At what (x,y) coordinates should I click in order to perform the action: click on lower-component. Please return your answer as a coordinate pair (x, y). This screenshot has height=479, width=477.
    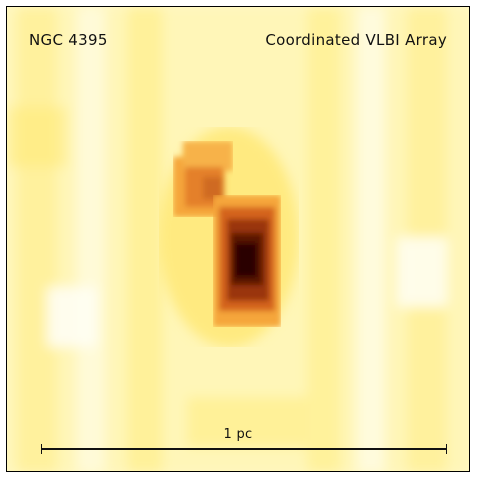
    Looking at the image, I should click on (247, 261).